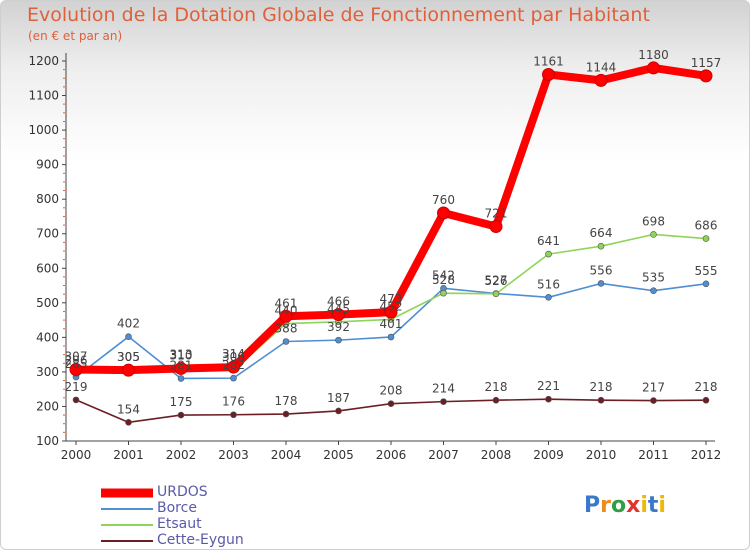 Image resolution: width=750 pixels, height=550 pixels. What do you see at coordinates (633, 505) in the screenshot?
I see `brand-letter: x` at bounding box center [633, 505].